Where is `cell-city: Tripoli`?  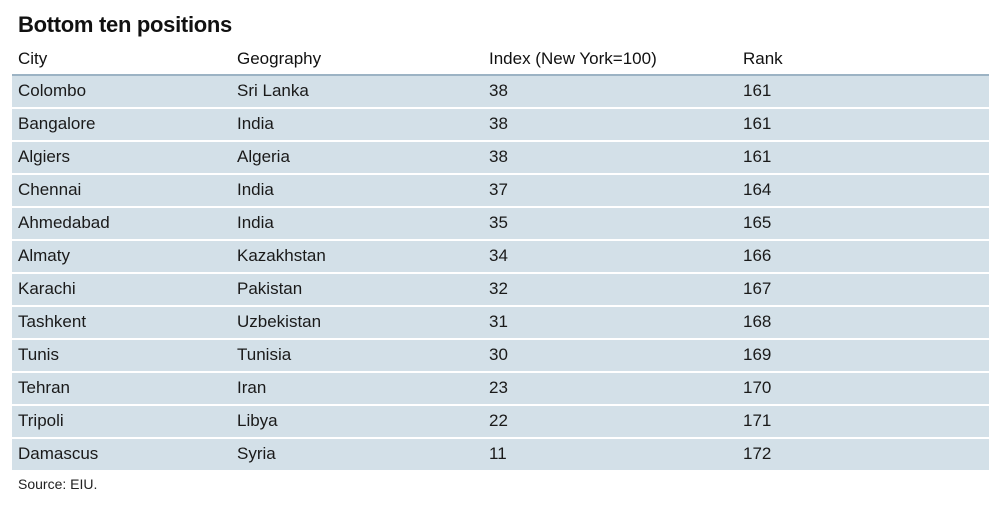 cell-city: Tripoli is located at coordinates (41, 420).